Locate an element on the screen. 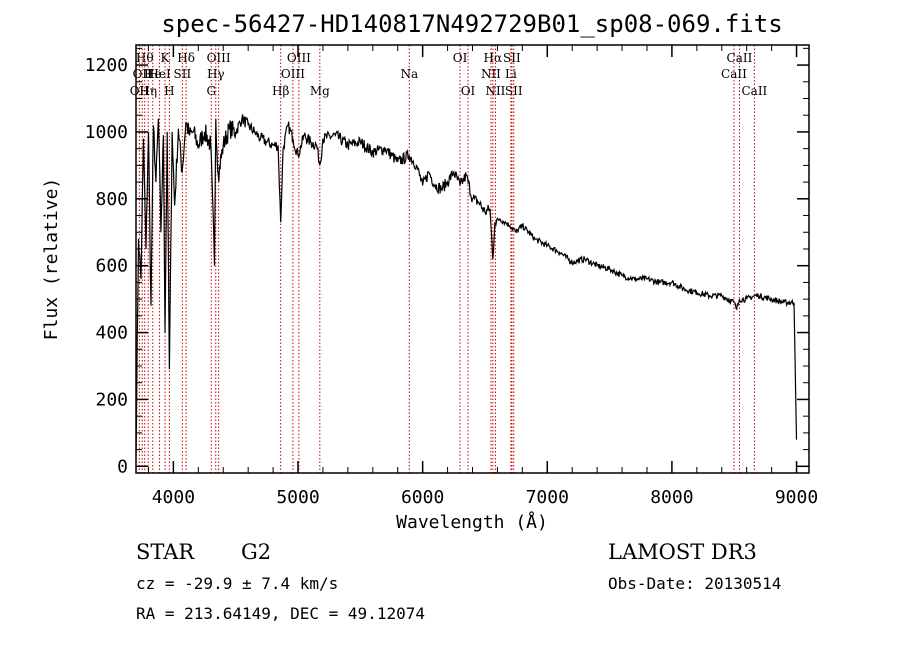 The image size is (900, 649). y-tick-label-0: 0 is located at coordinates (122, 466).